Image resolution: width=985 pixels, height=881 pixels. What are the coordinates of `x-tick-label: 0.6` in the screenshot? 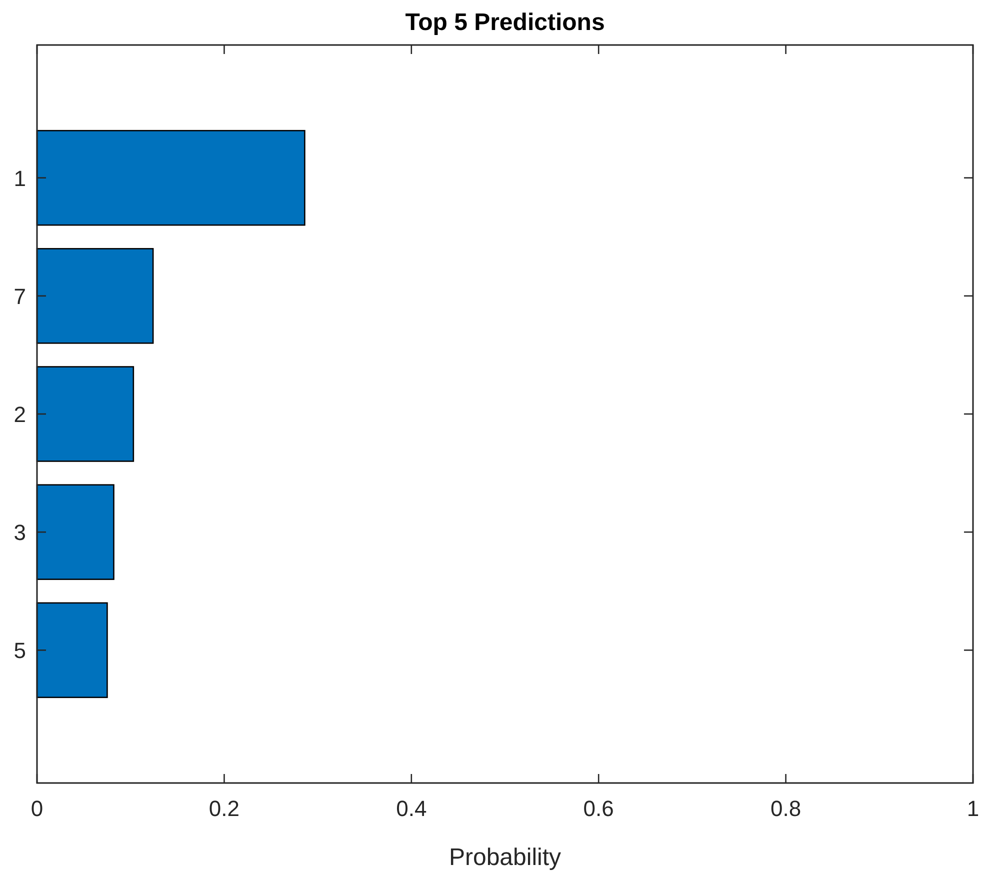 It's located at (598, 808).